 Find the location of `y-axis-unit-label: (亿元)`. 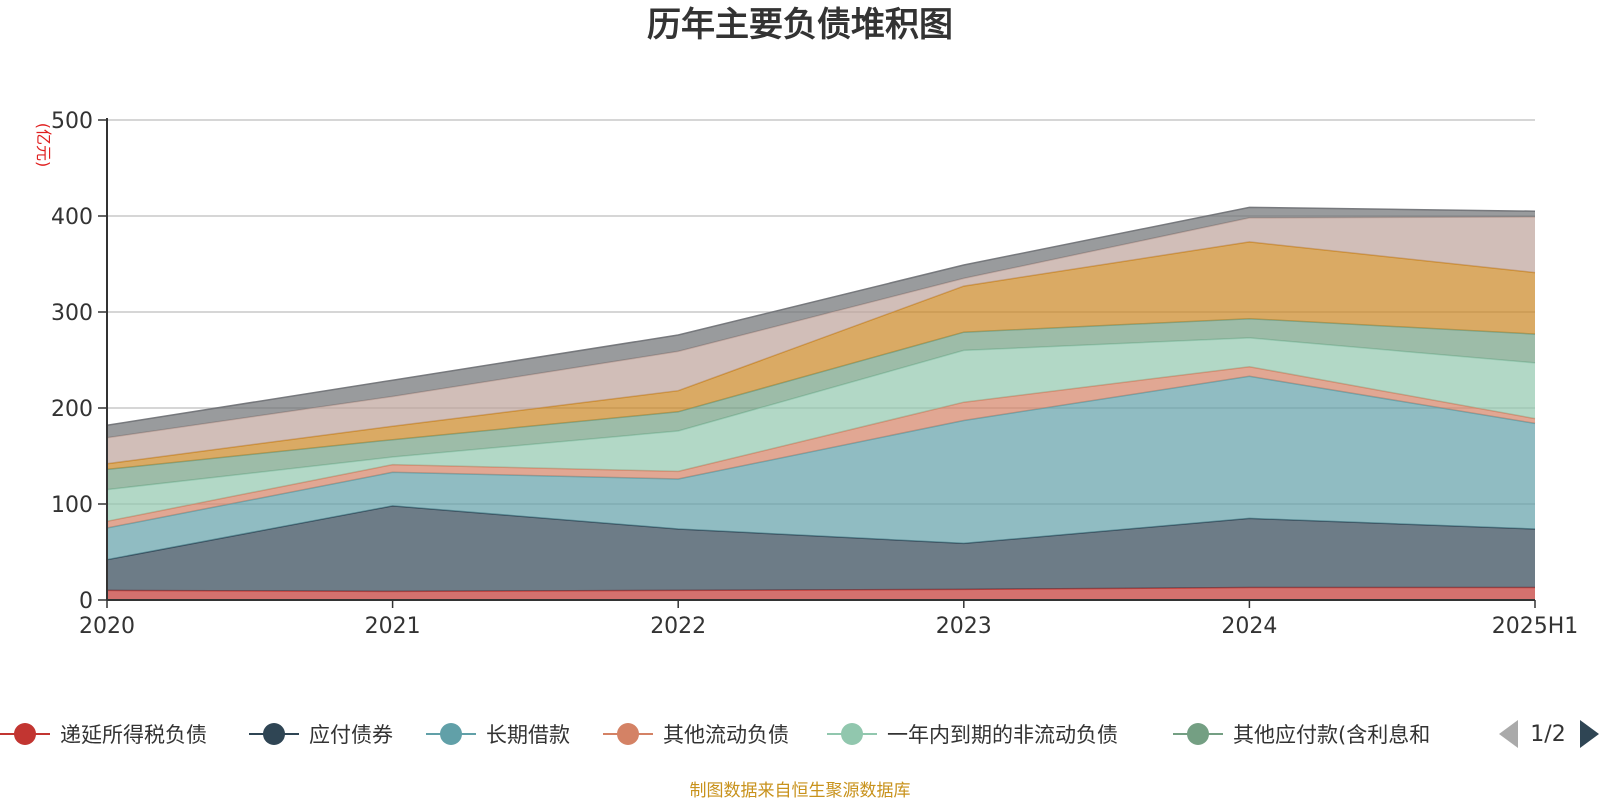

y-axis-unit-label: (亿元) is located at coordinates (43, 145).